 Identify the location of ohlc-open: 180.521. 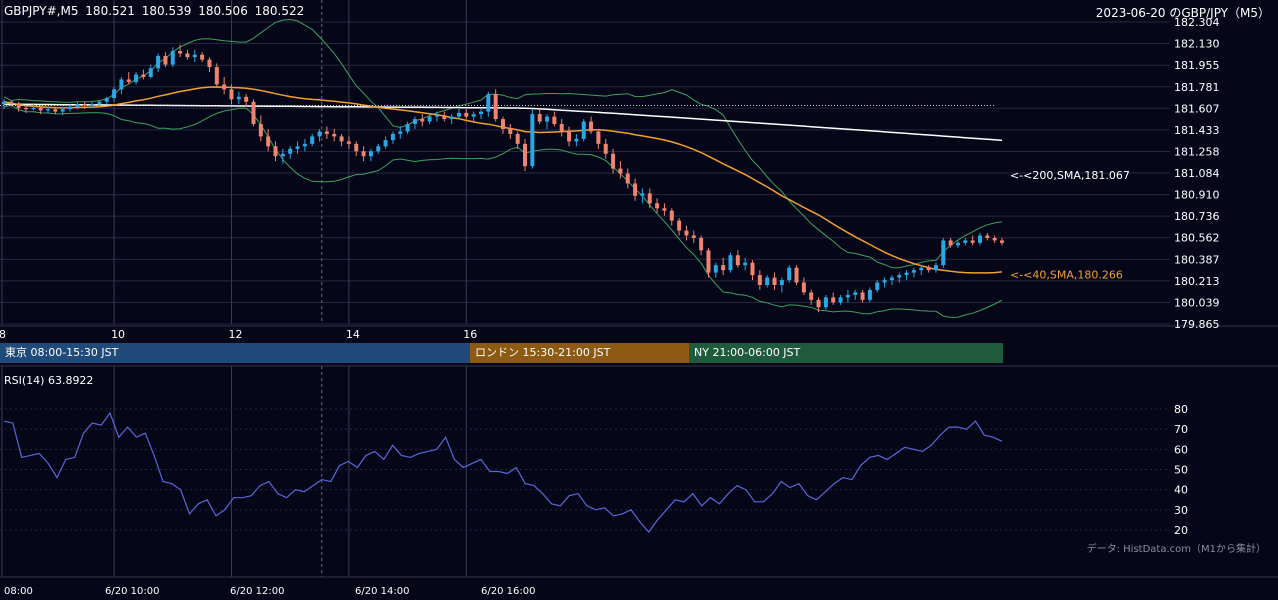
(110, 11).